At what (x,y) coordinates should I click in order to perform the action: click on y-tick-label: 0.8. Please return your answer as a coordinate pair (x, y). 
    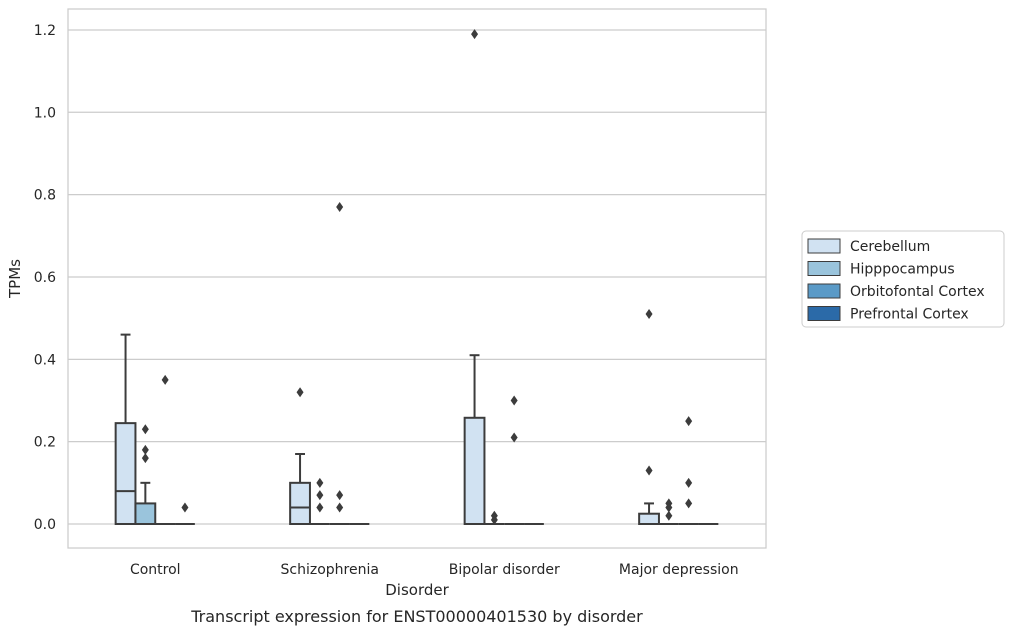
    Looking at the image, I should click on (45, 196).